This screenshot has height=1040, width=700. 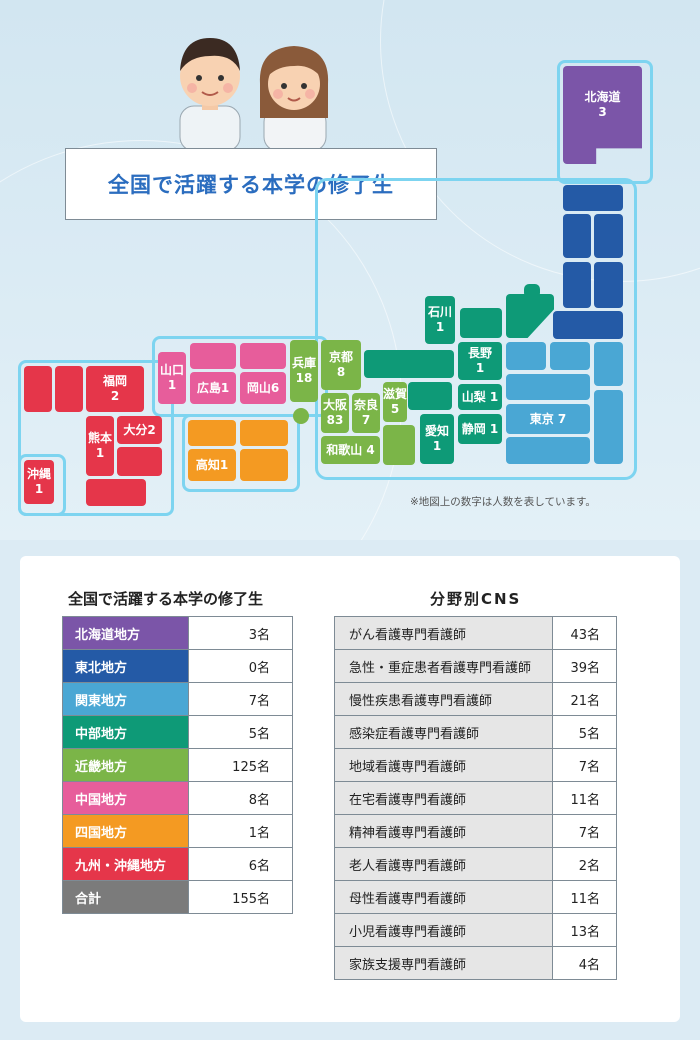 What do you see at coordinates (548, 387) in the screenshot?
I see `pref-saitama` at bounding box center [548, 387].